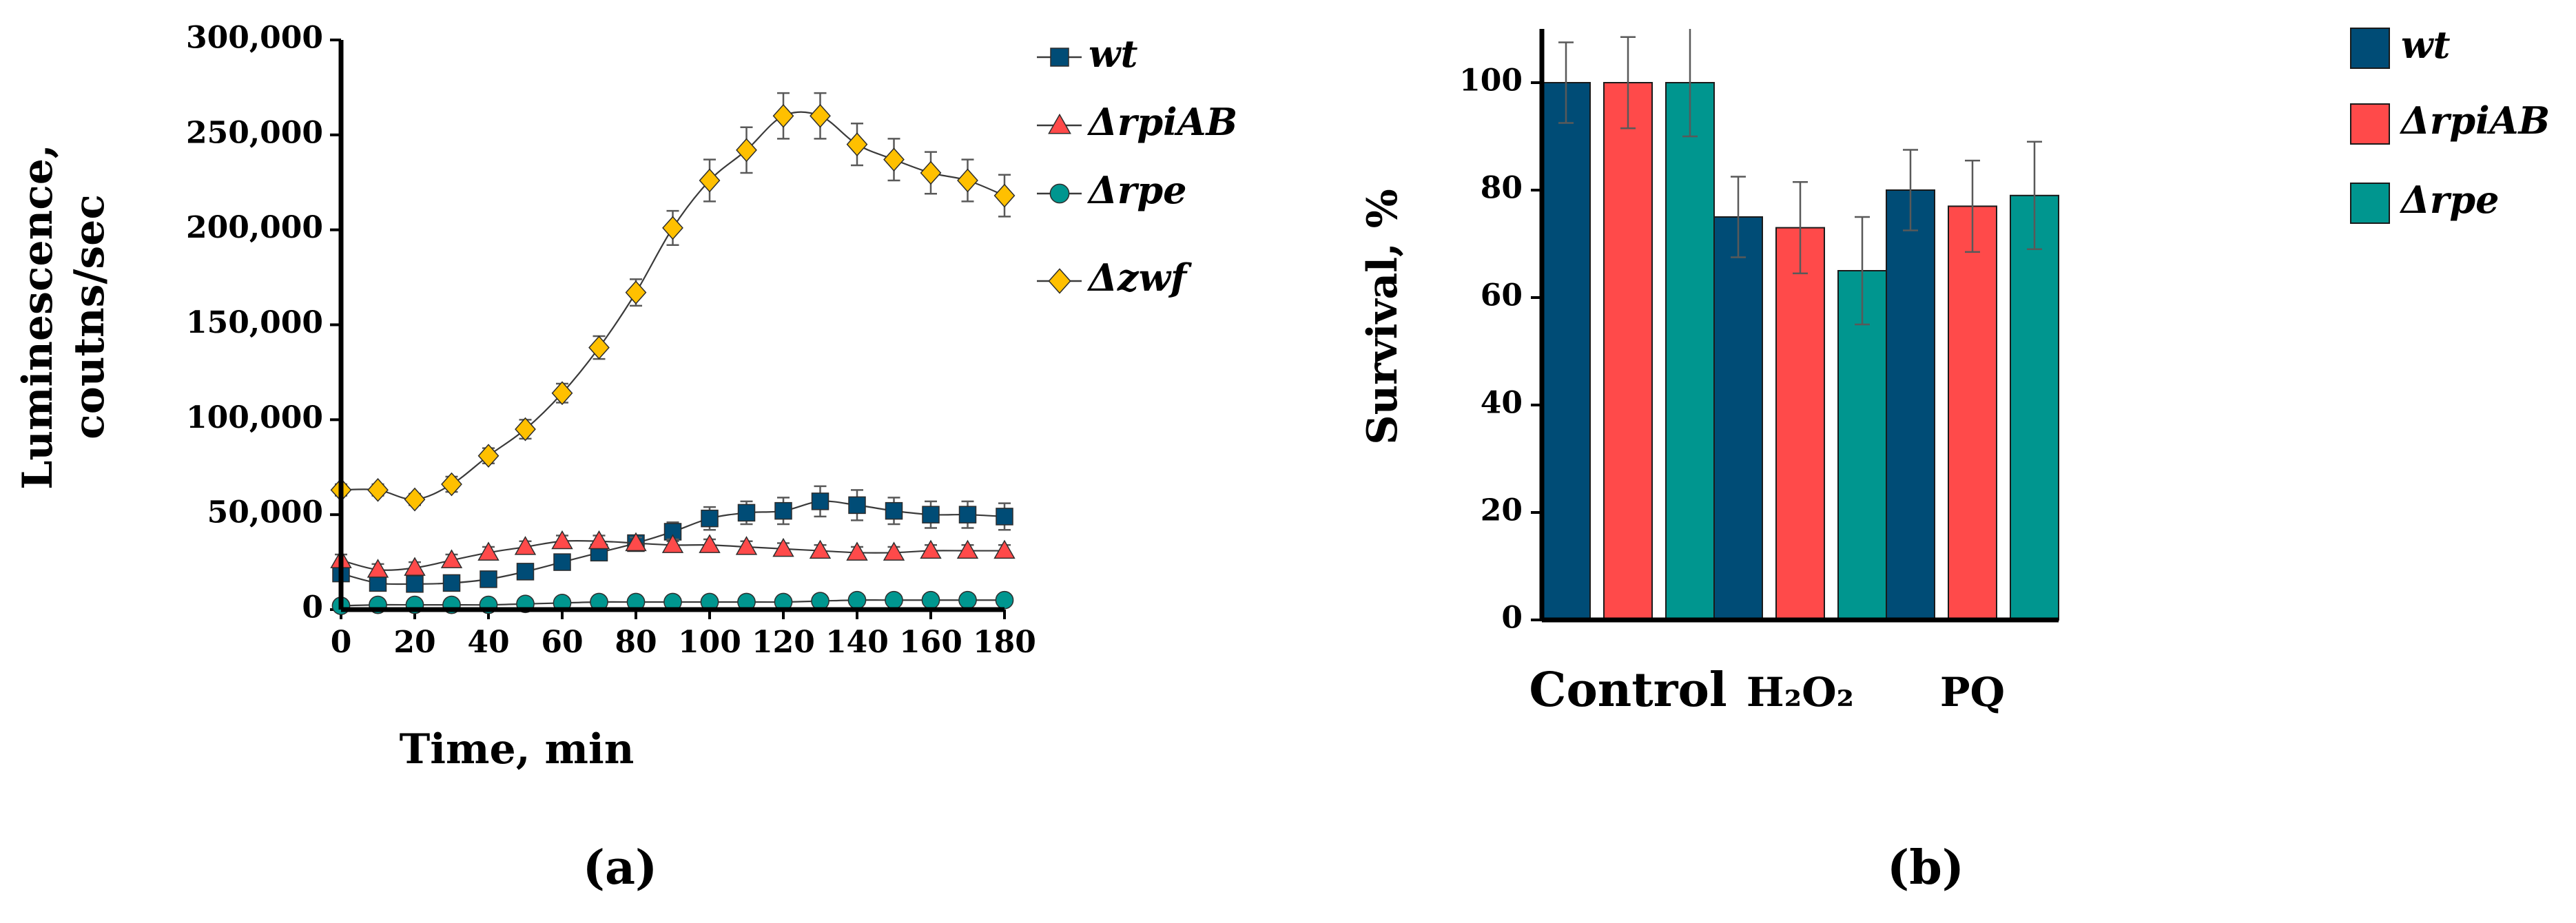 The height and width of the screenshot is (923, 2576). What do you see at coordinates (254, 227) in the screenshot?
I see `y-tick-label: 200,000` at bounding box center [254, 227].